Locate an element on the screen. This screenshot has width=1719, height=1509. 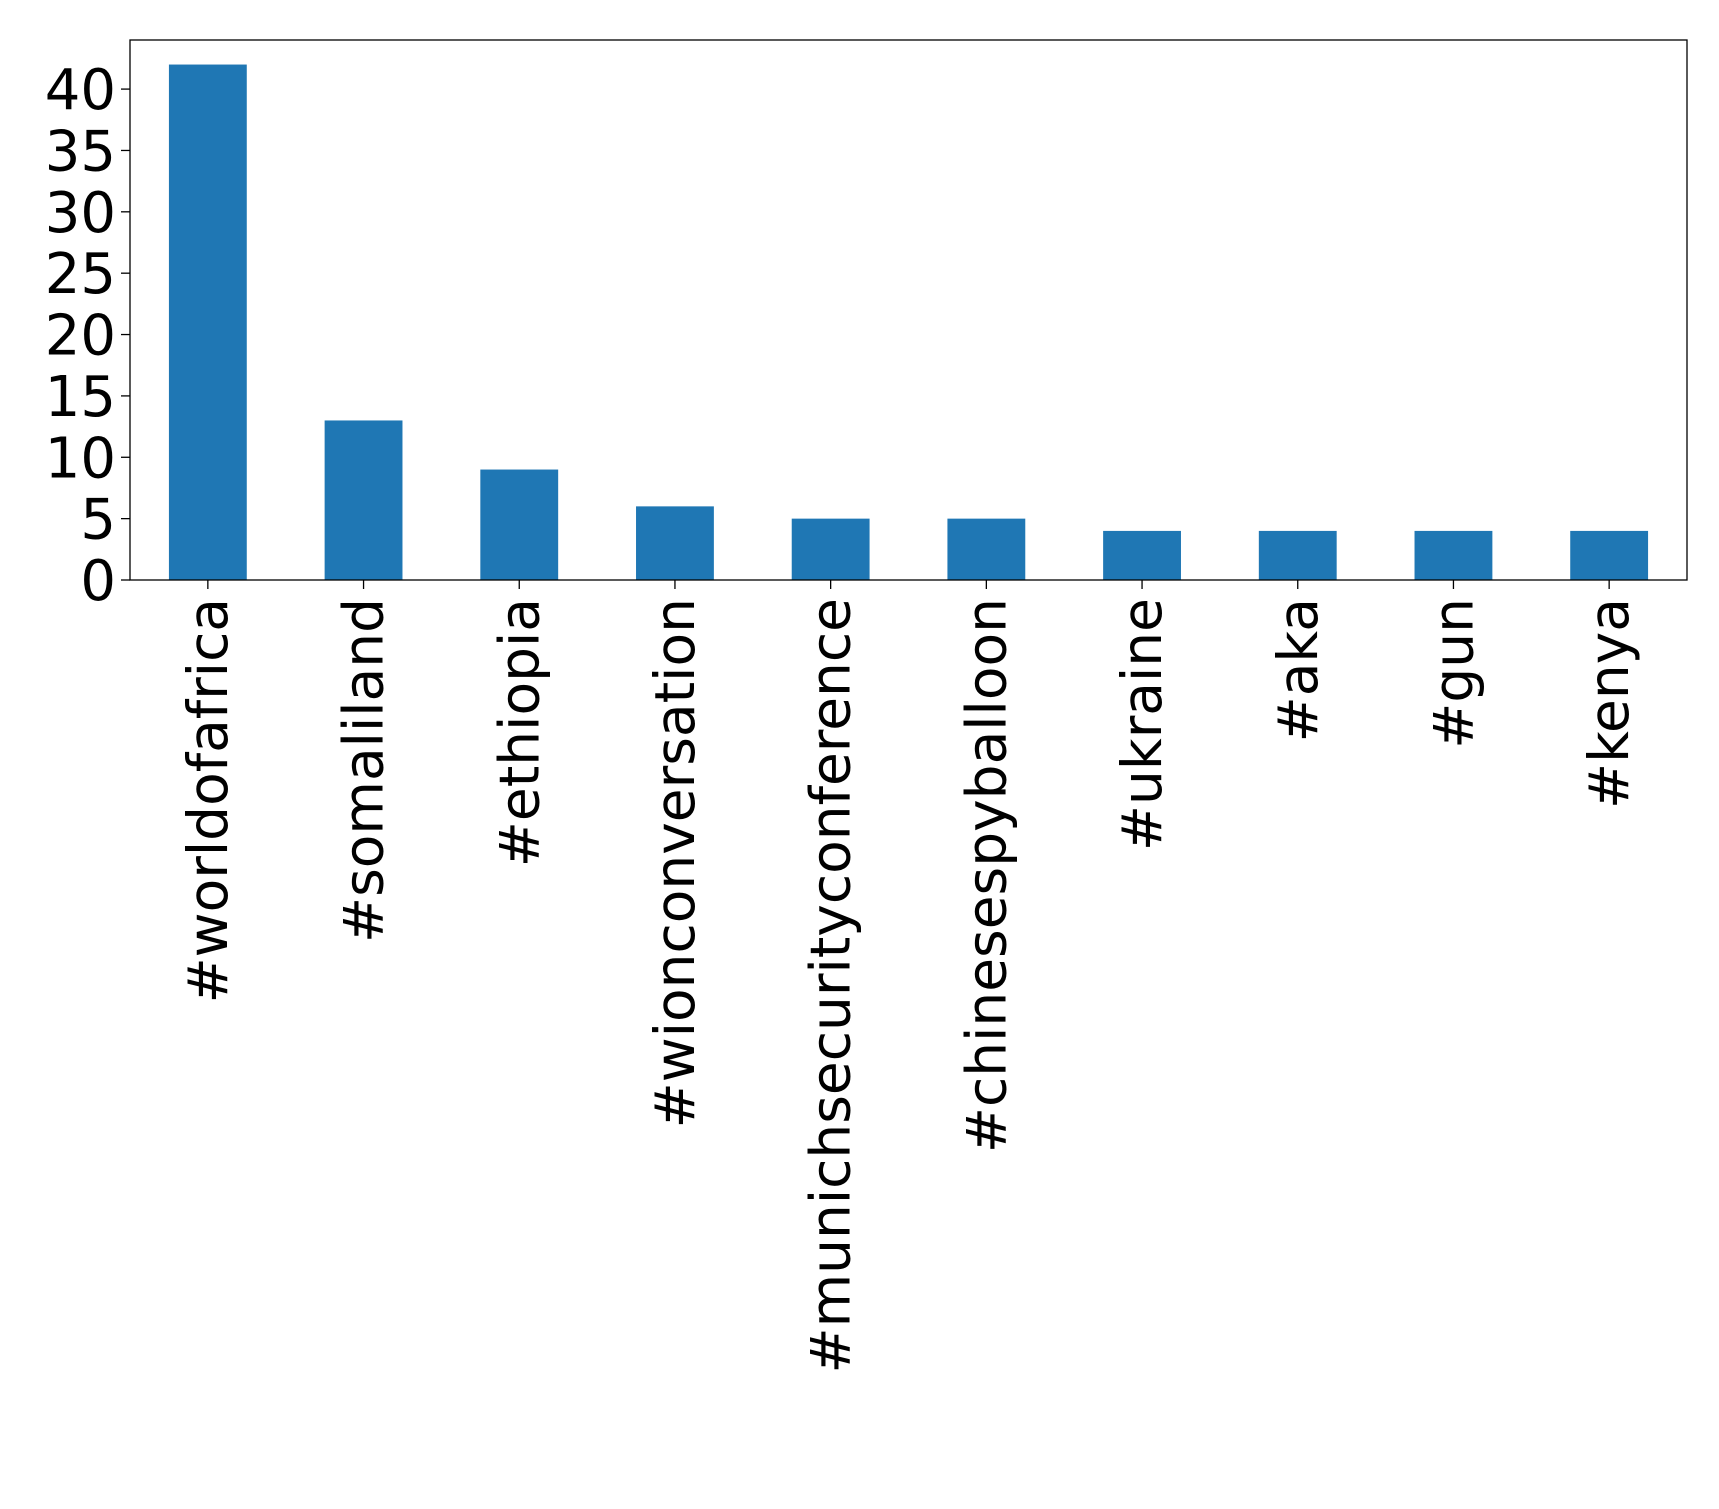
y-tick-label: 10 is located at coordinates (80, 458).